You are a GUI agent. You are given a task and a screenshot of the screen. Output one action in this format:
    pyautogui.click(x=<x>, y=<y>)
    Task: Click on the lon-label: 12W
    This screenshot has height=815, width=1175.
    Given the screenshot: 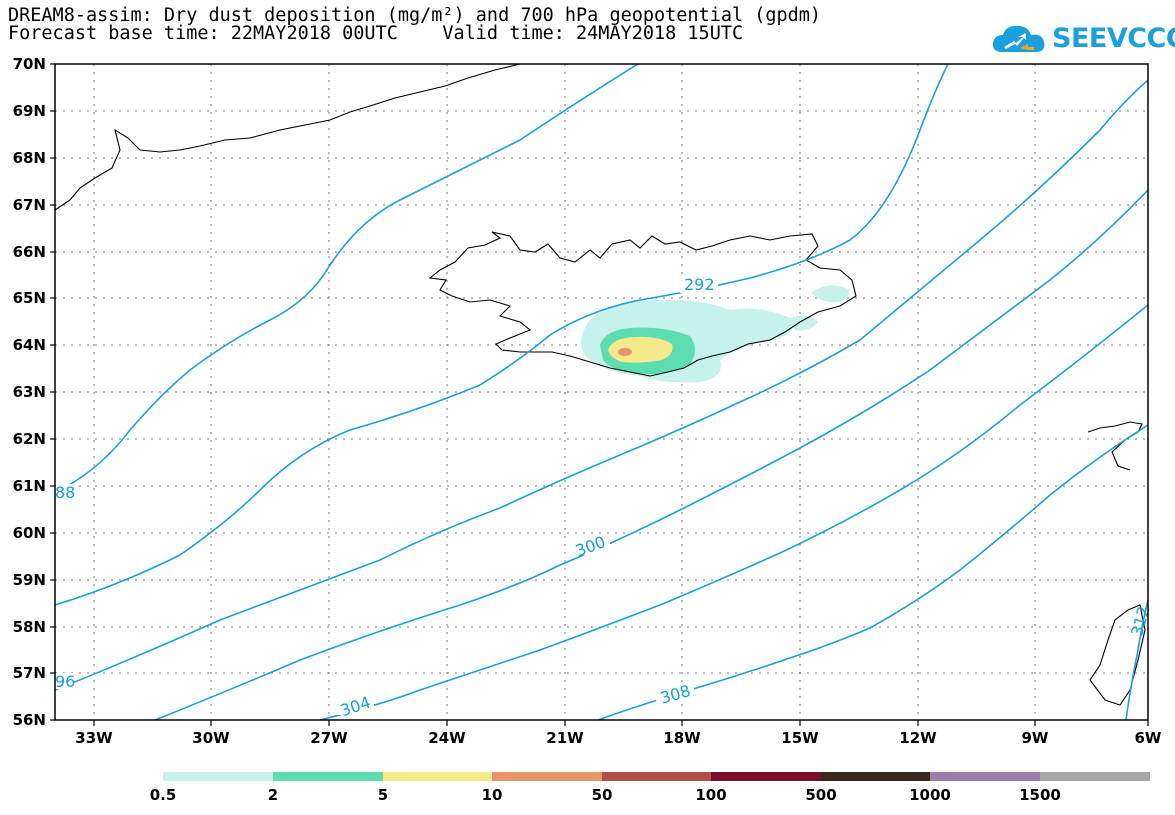 What is the action you would take?
    pyautogui.click(x=918, y=738)
    